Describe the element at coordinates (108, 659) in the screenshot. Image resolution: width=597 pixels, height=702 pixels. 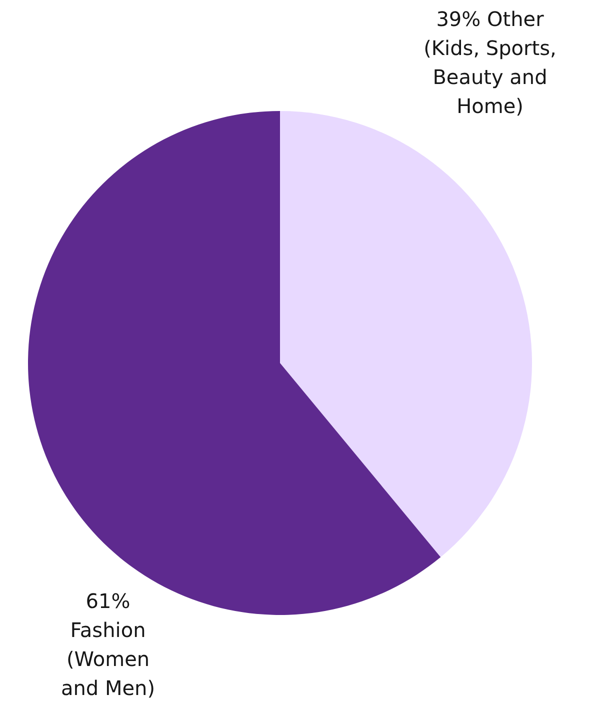
I see `slice-label: Fashion (Women and Men)` at that location.